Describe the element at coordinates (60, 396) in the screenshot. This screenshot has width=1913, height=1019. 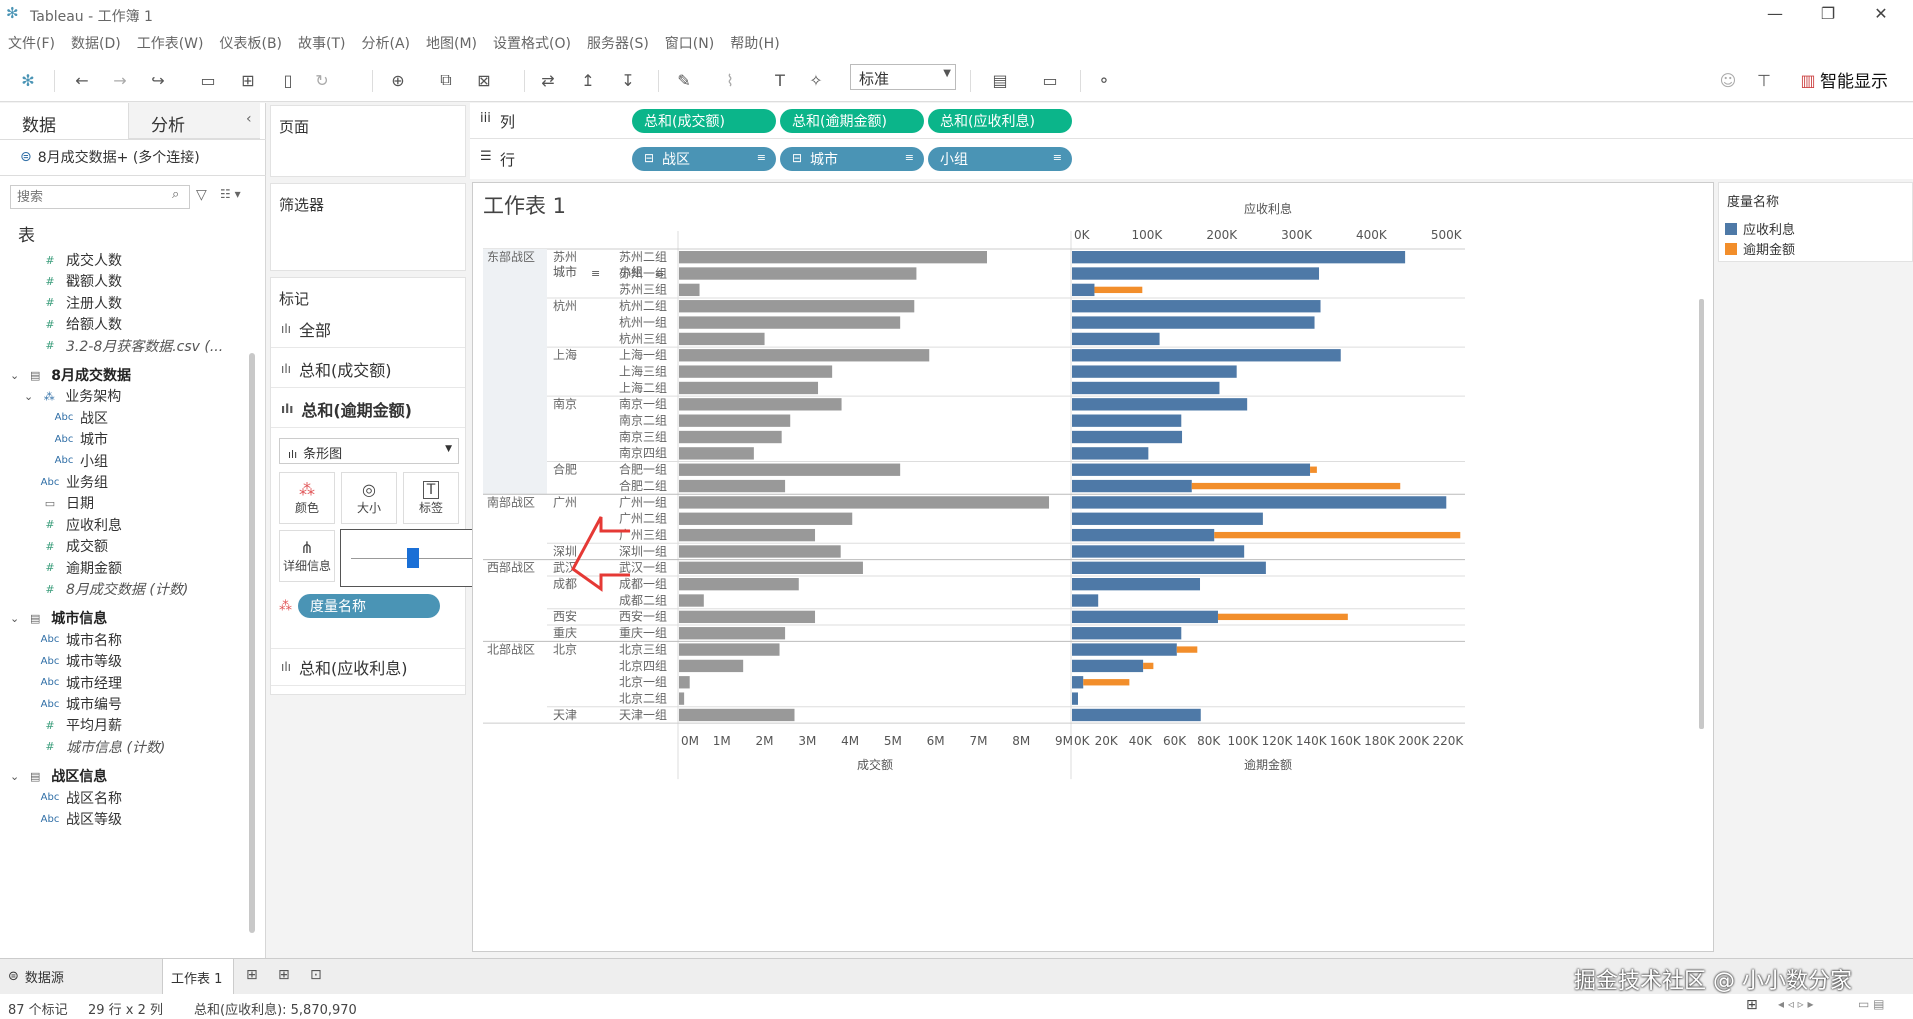
I see `field-item: ⌄ ⁂ 业务架构` at that location.